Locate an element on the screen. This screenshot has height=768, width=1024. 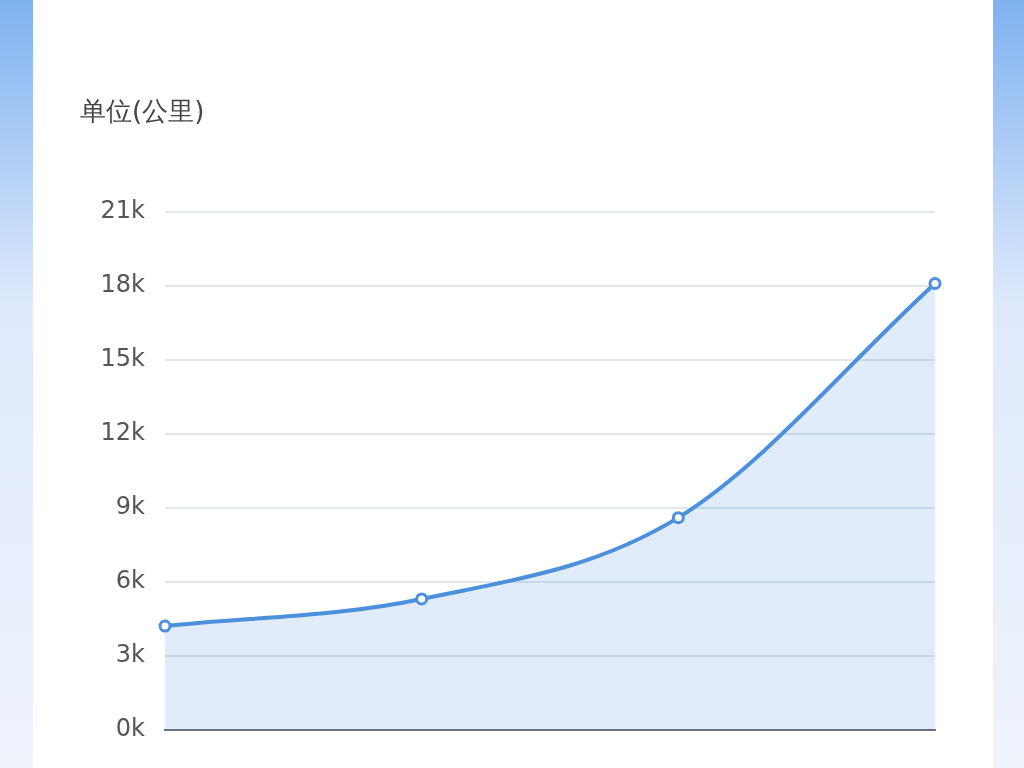
y-tick-label: 21k is located at coordinates (123, 210).